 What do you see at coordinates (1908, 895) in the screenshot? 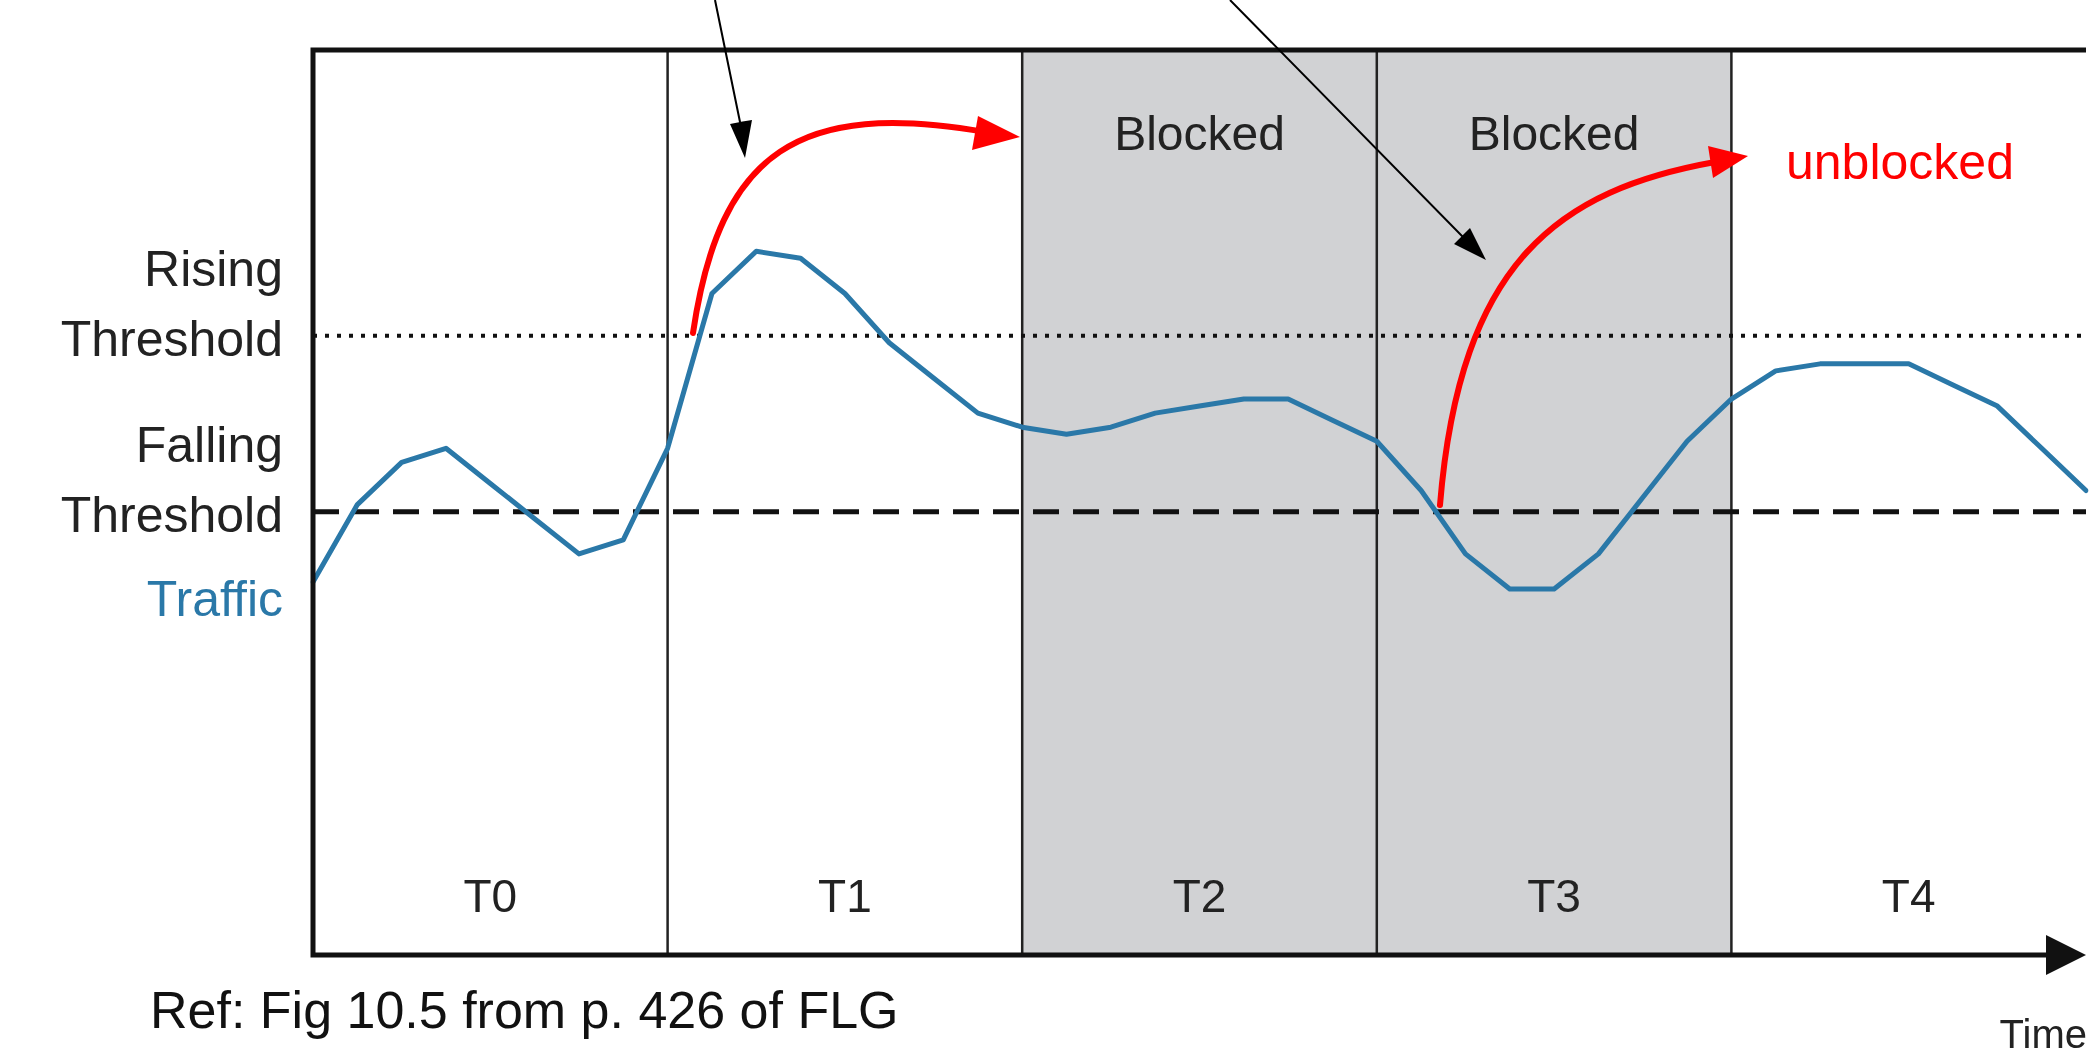
I see `x-tick-label: T4` at bounding box center [1908, 895].